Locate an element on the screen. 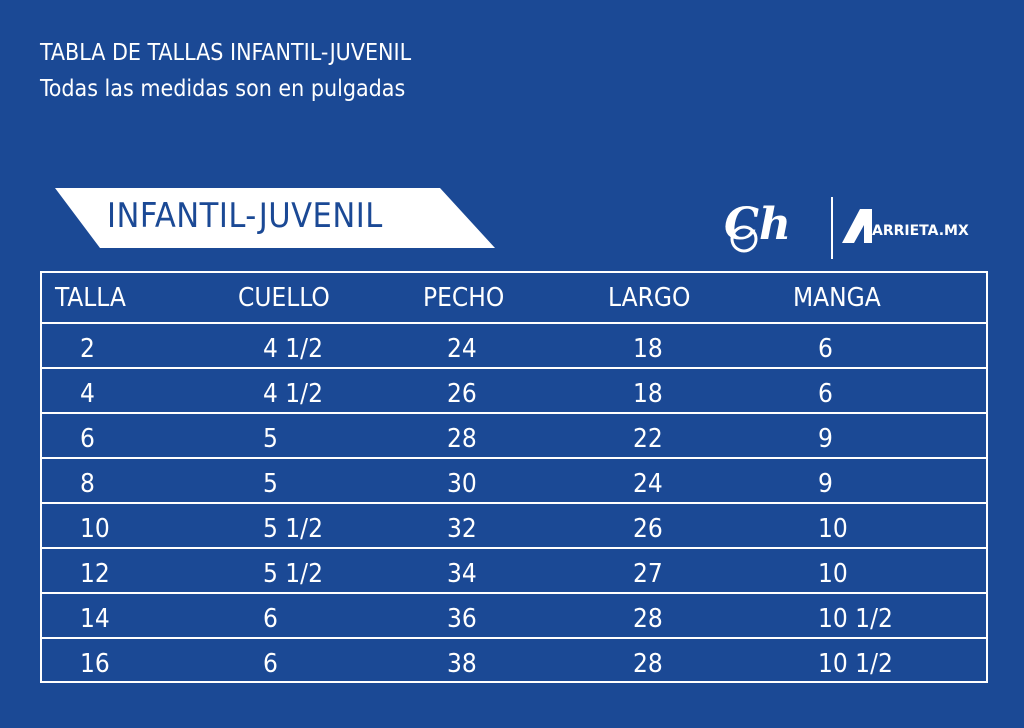  brand-logos: Ch ARRIETA.MX is located at coordinates (852, 228).